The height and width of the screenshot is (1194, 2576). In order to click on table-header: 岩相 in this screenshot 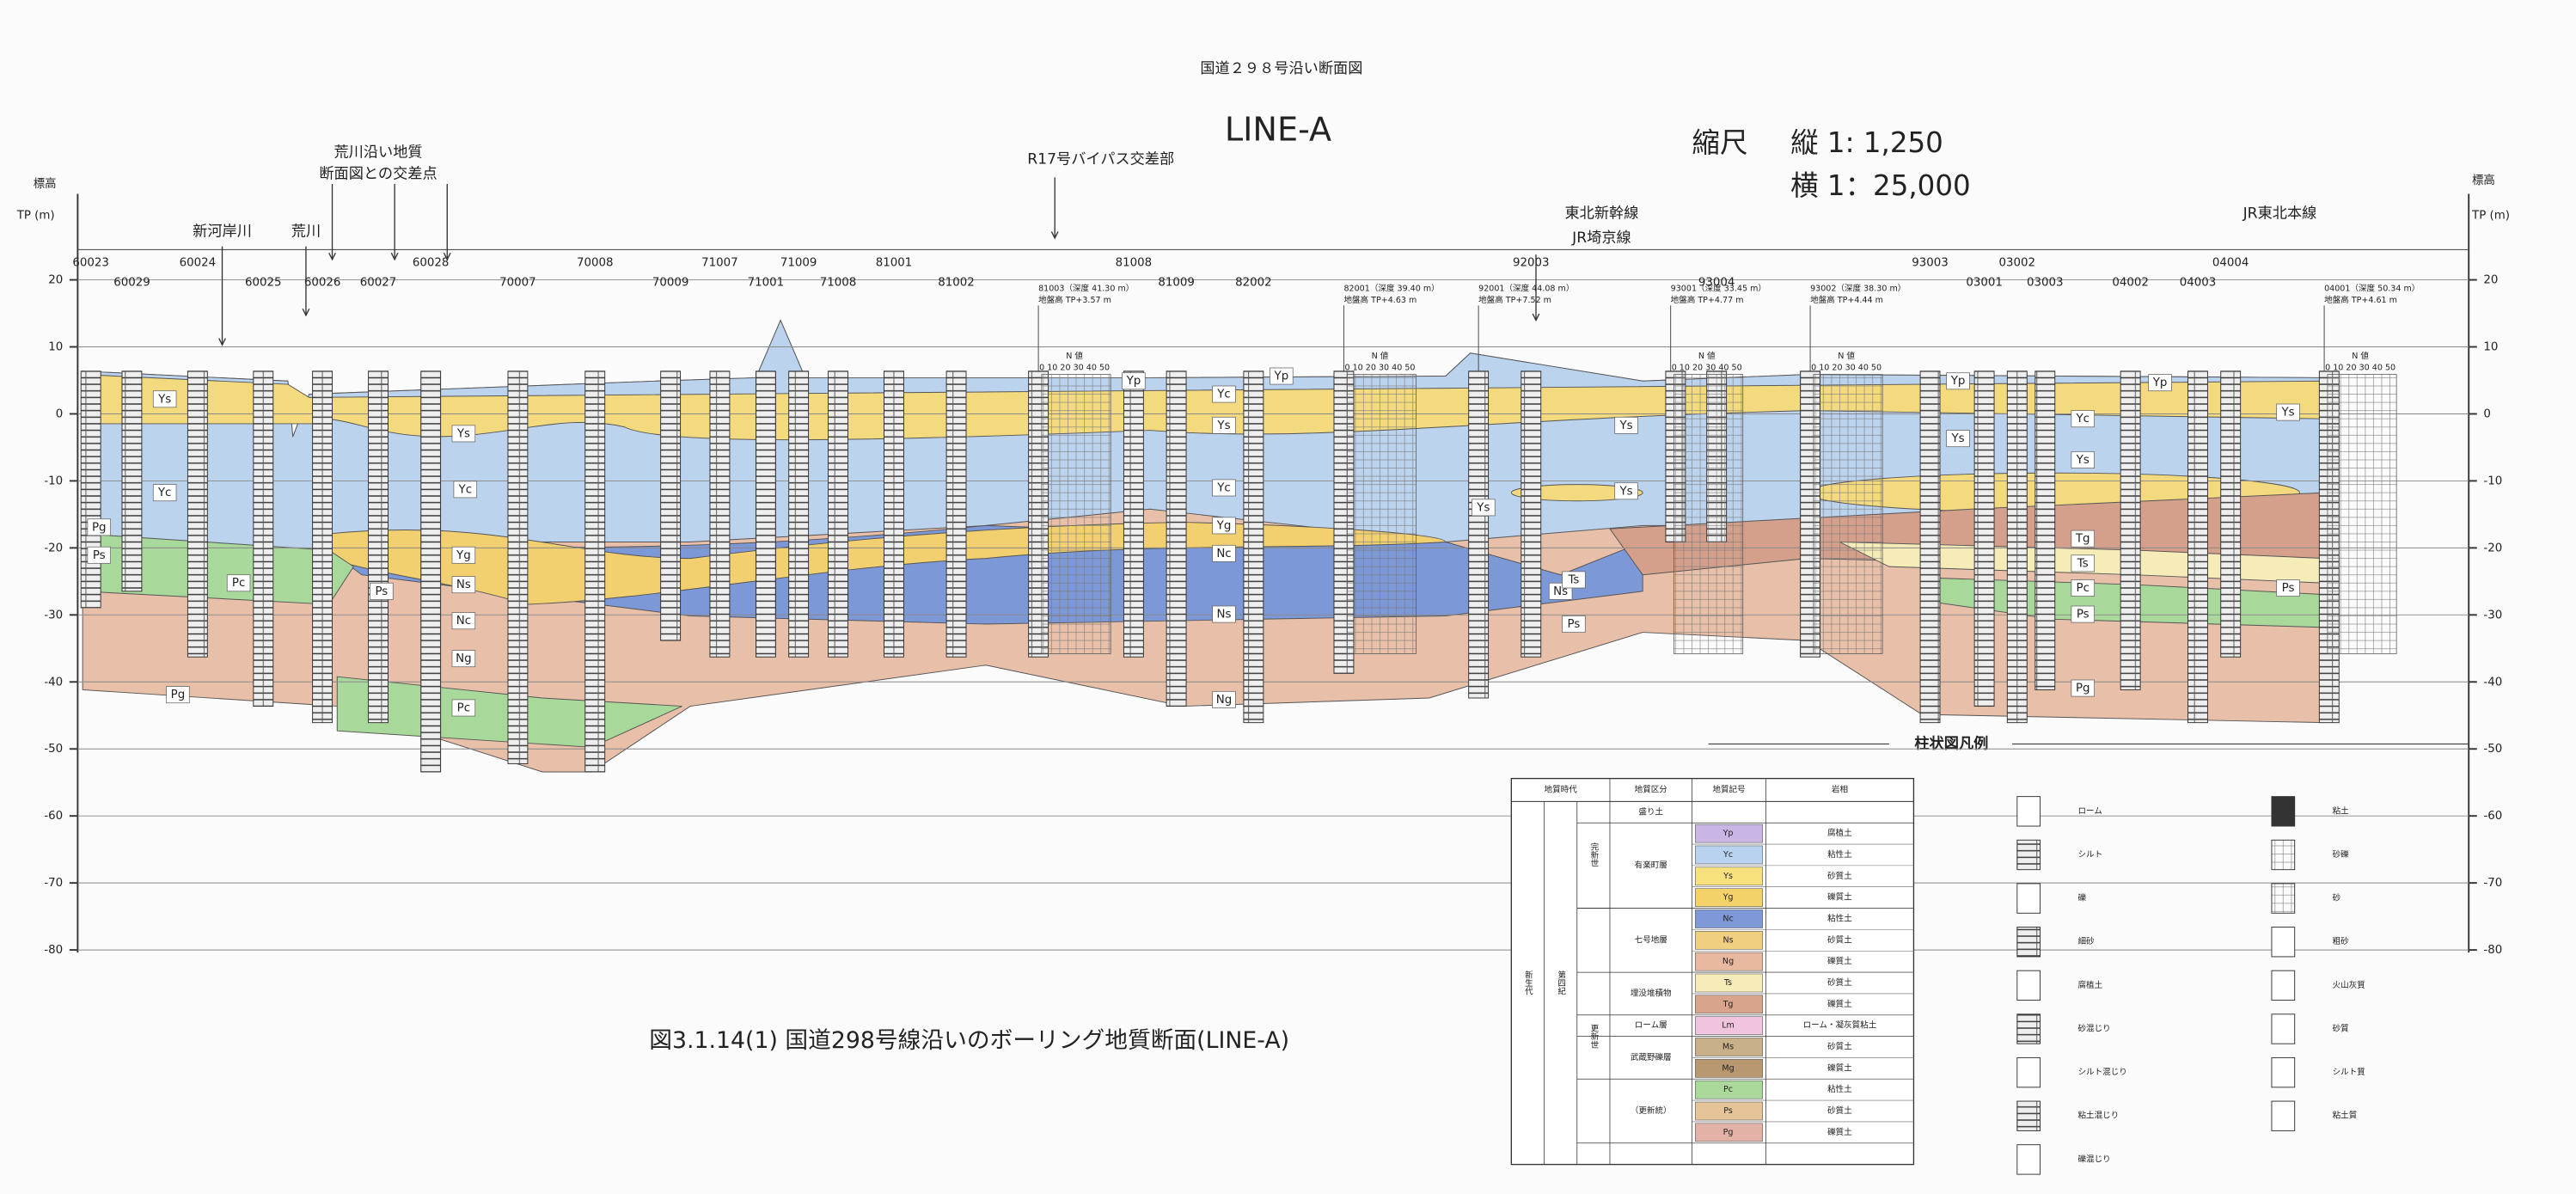, I will do `click(1840, 789)`.